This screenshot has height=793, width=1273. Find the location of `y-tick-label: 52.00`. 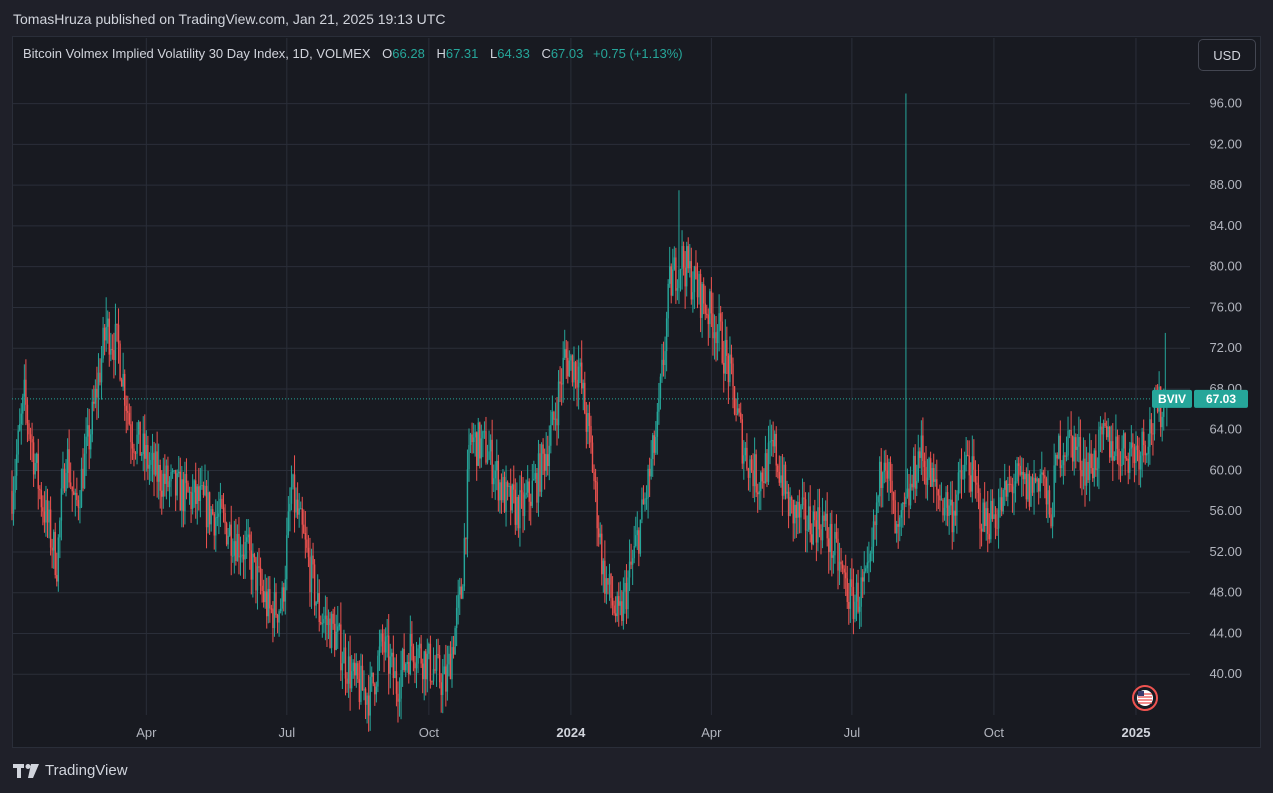

y-tick-label: 52.00 is located at coordinates (1225, 551).